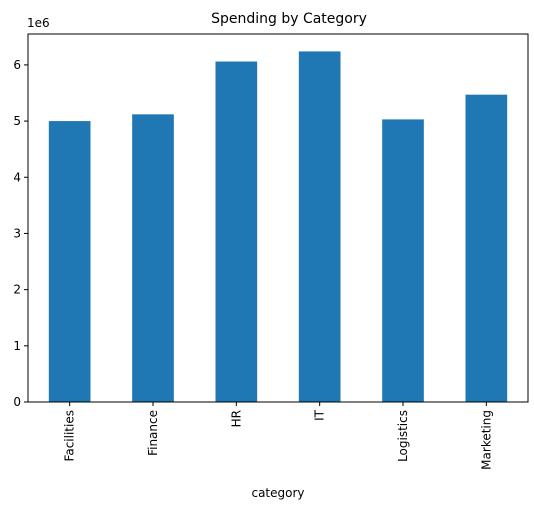  What do you see at coordinates (17, 121) in the screenshot?
I see `y-tick-label: 5` at bounding box center [17, 121].